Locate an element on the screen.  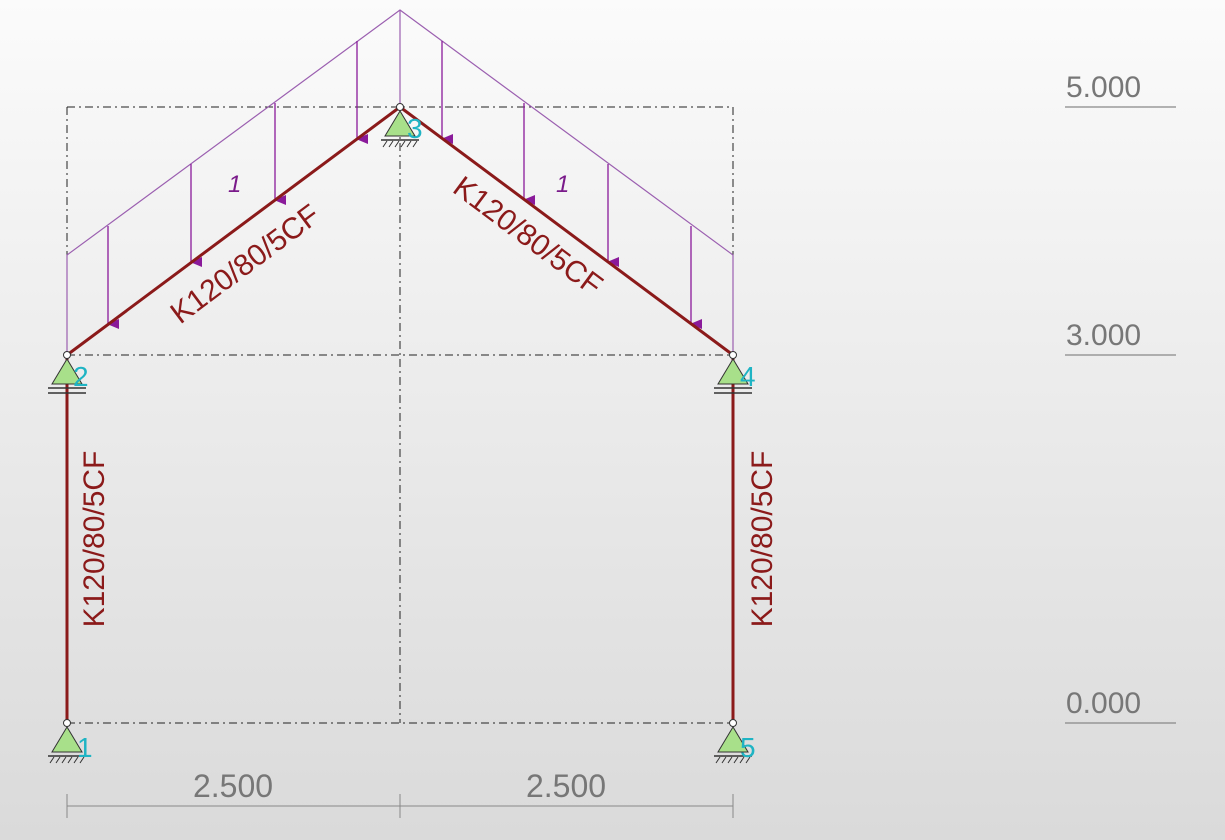
node-number-label: 1 is located at coordinates (85, 747).